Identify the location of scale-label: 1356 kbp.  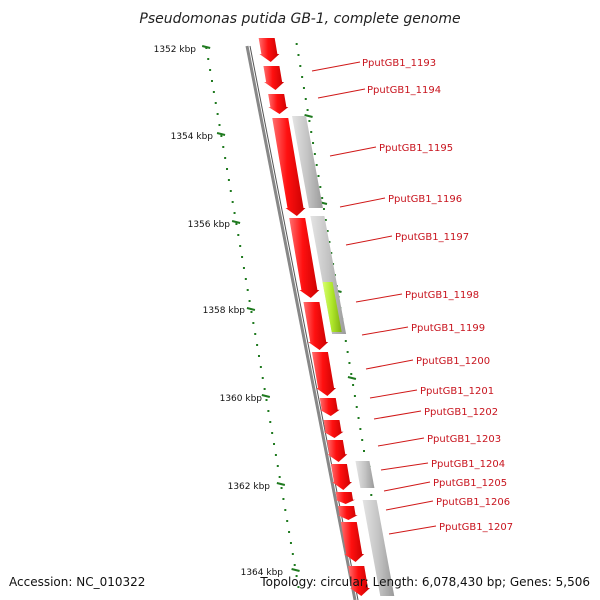
(209, 225).